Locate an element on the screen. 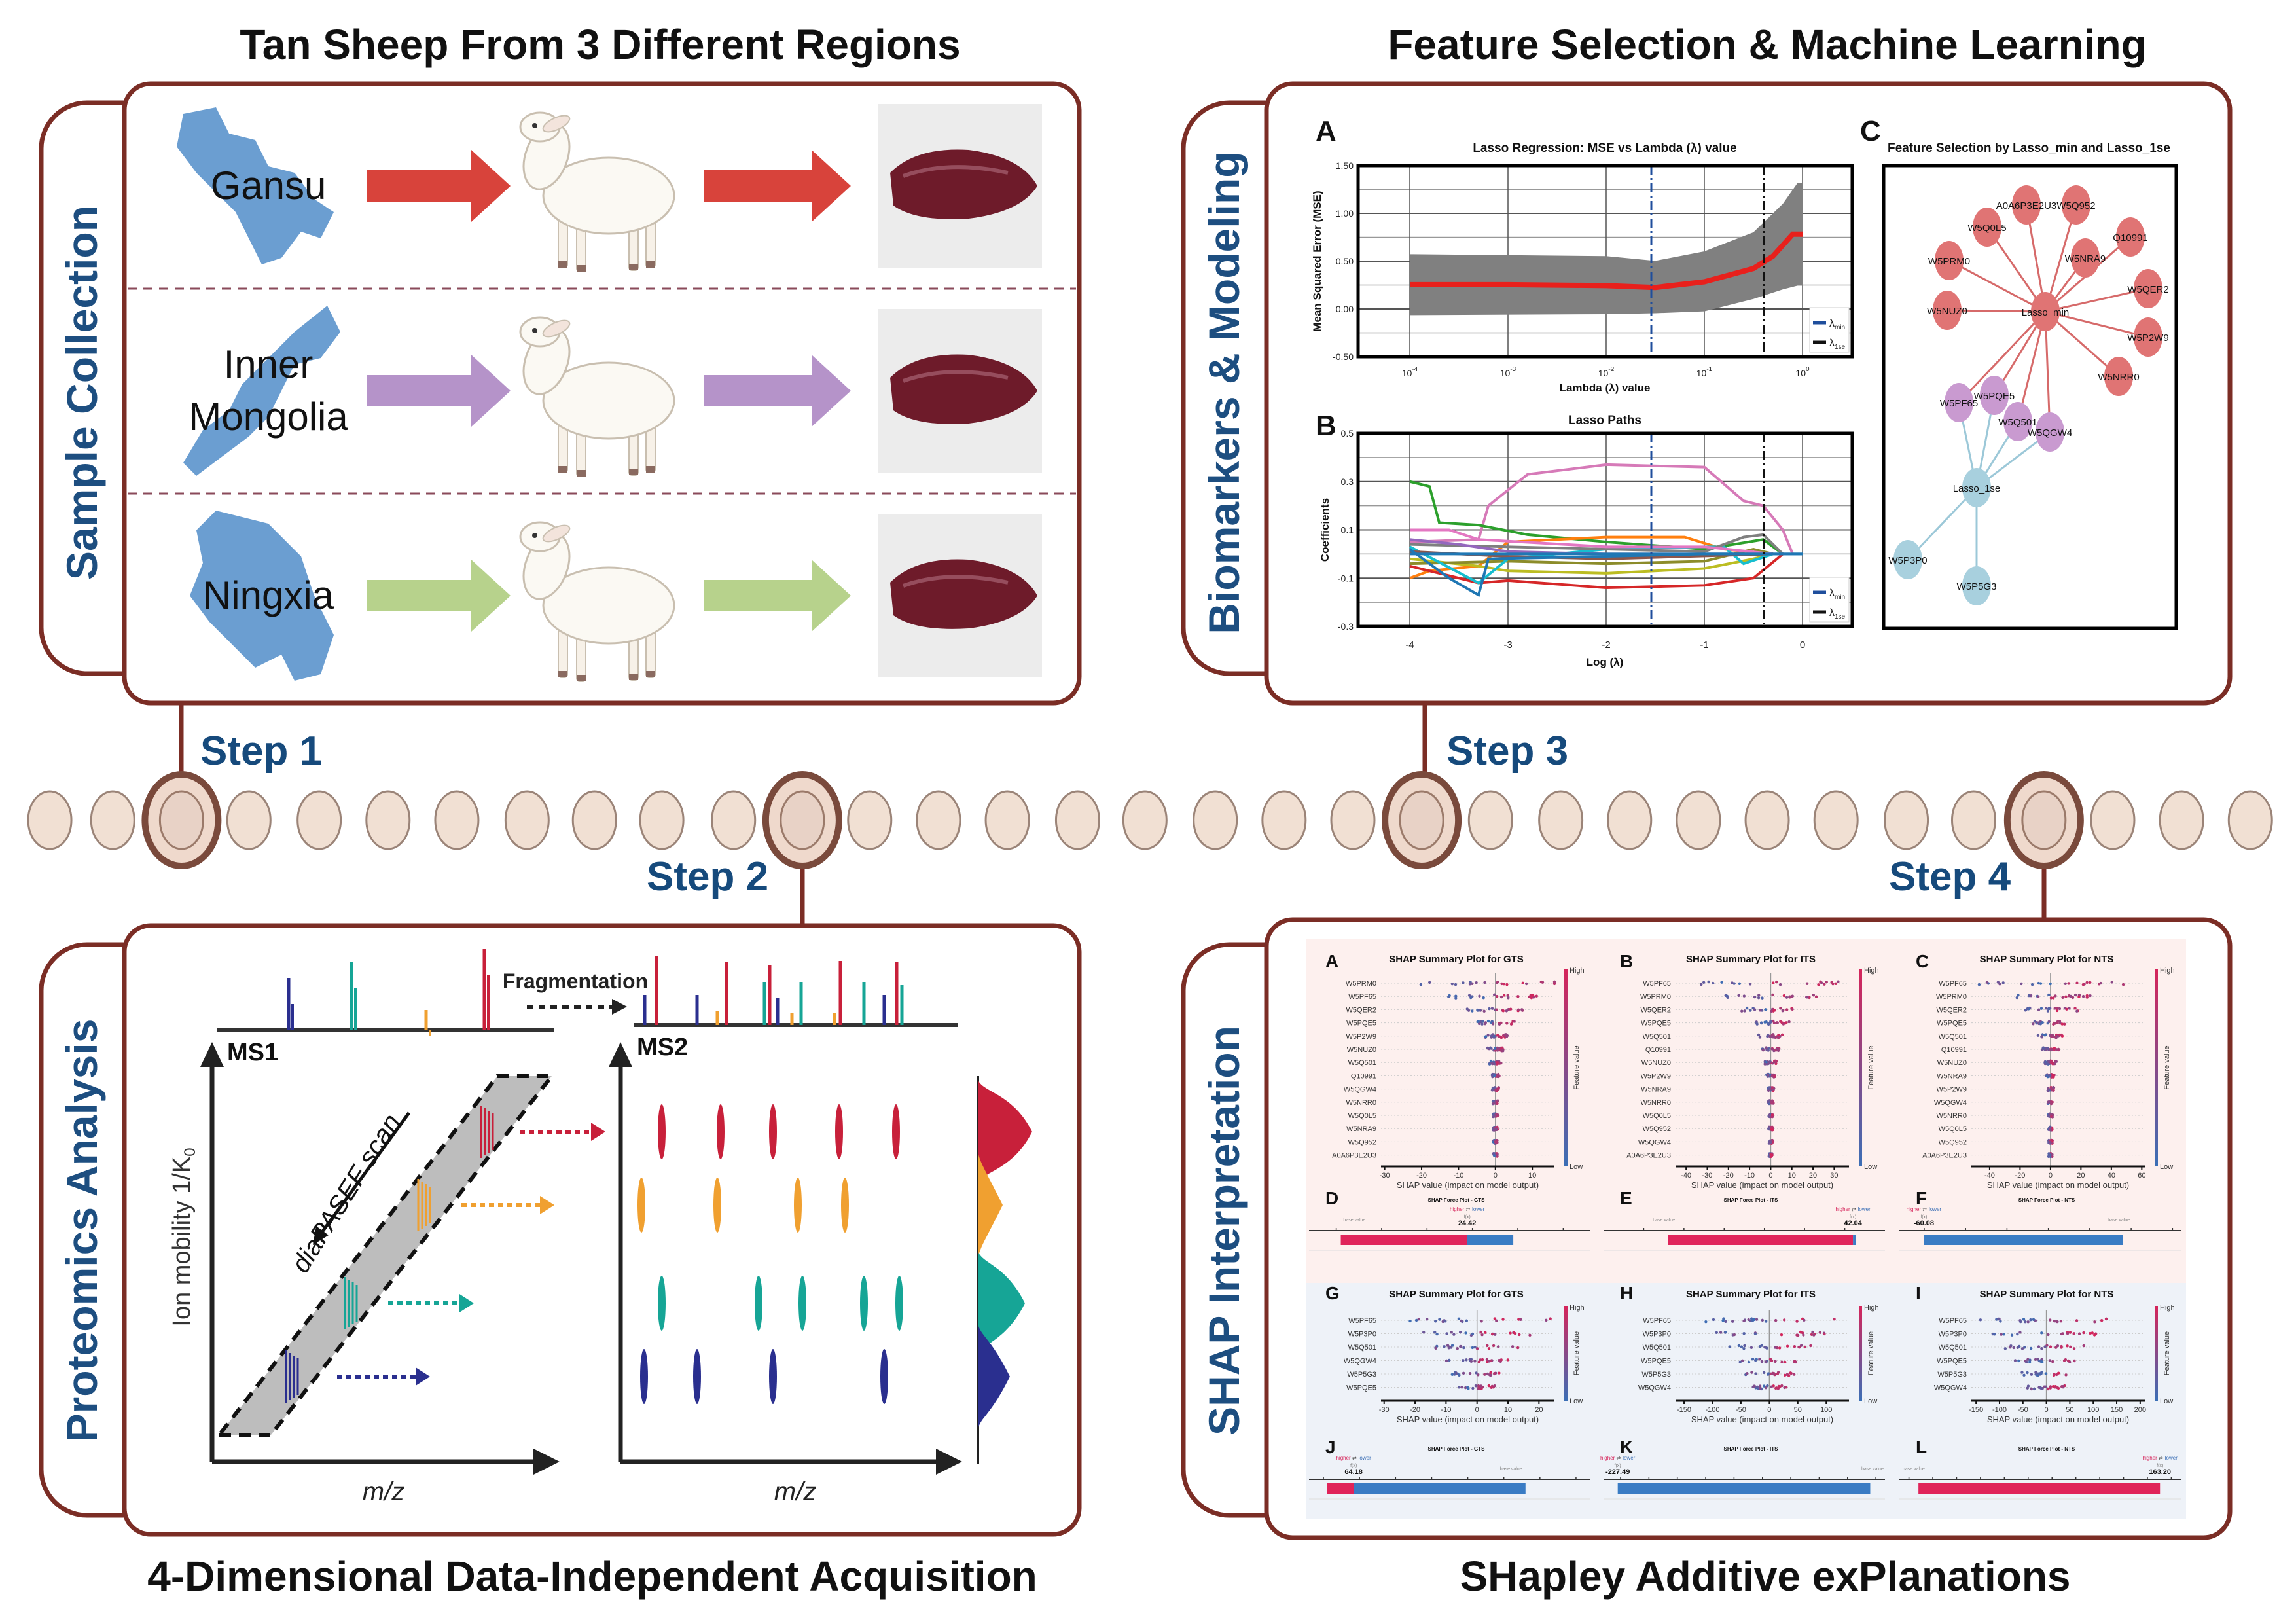 This screenshot has height=1624, width=2296. region-name: Gansu is located at coordinates (269, 186).